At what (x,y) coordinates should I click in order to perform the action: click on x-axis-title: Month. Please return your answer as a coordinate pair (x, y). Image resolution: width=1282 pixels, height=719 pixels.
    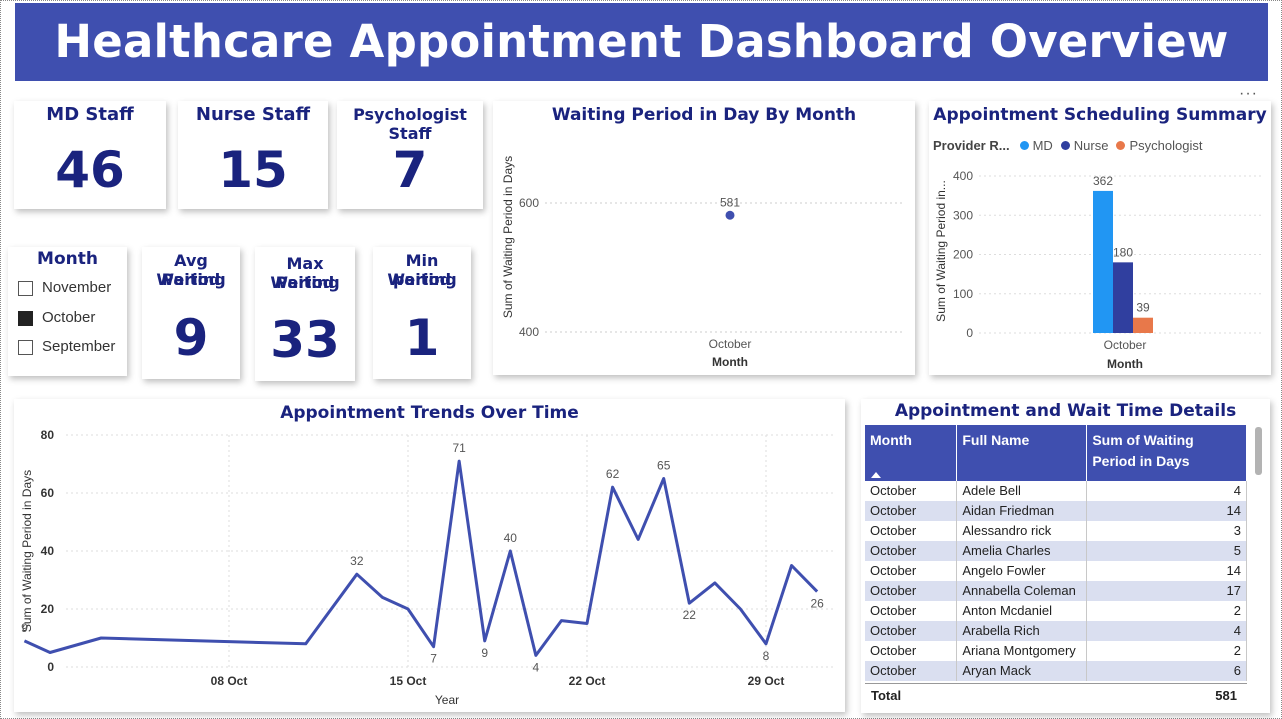
    Looking at the image, I should click on (730, 362).